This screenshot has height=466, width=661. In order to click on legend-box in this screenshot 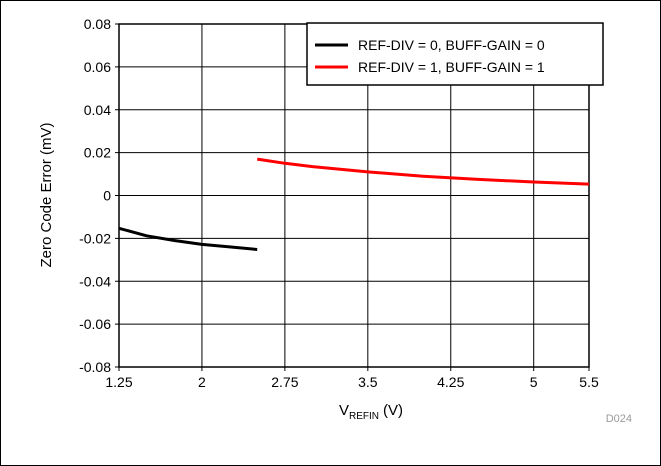, I will do `click(455, 54)`.